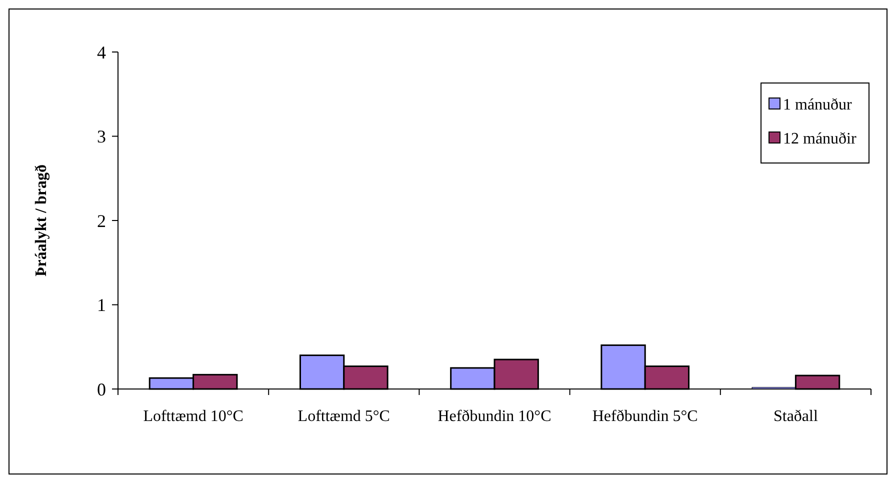 This screenshot has width=896, height=483. Describe the element at coordinates (344, 416) in the screenshot. I see `x-tick-label: Lofttæmd 5°C` at that location.